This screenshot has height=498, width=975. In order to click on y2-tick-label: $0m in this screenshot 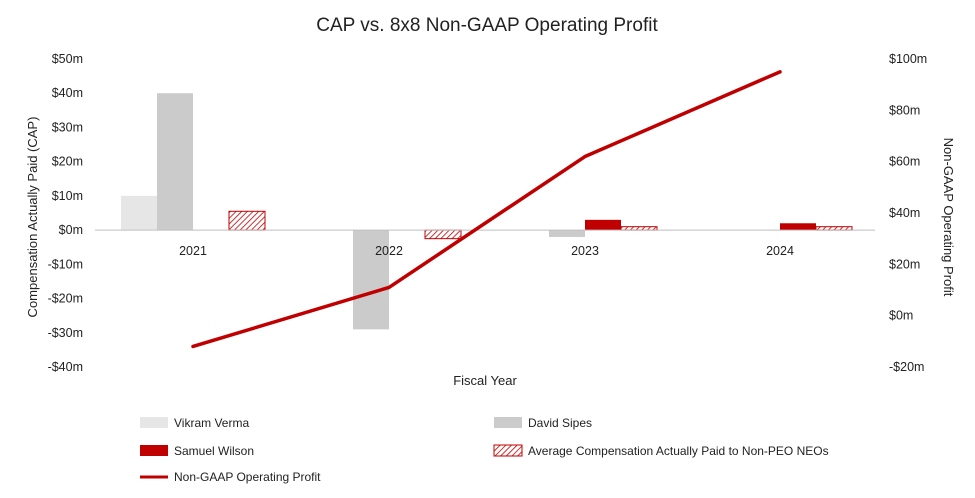, I will do `click(901, 316)`.